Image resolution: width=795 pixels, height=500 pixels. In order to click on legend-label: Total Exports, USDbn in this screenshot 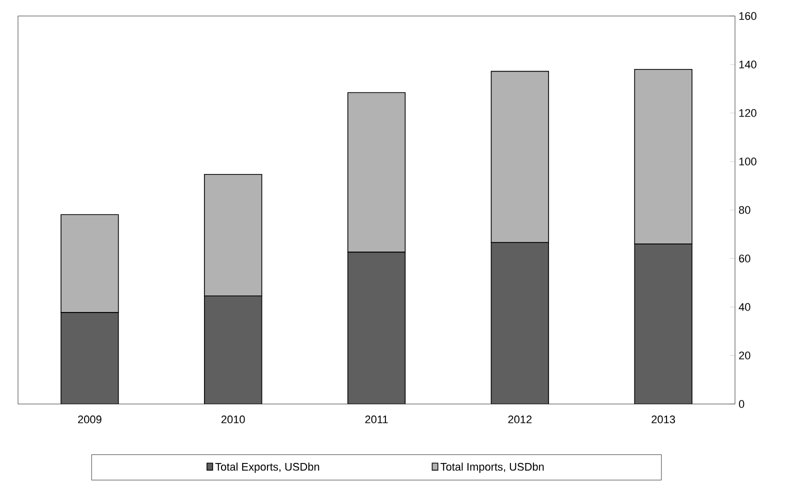, I will do `click(267, 467)`.